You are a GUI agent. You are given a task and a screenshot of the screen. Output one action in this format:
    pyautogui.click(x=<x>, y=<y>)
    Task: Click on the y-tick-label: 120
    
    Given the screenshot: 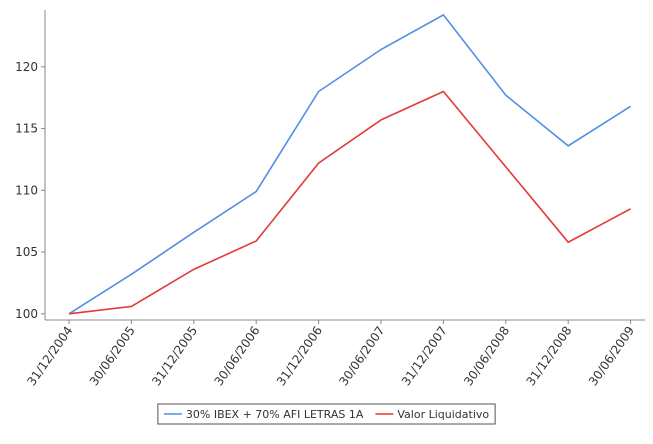 What is the action you would take?
    pyautogui.click(x=26, y=67)
    